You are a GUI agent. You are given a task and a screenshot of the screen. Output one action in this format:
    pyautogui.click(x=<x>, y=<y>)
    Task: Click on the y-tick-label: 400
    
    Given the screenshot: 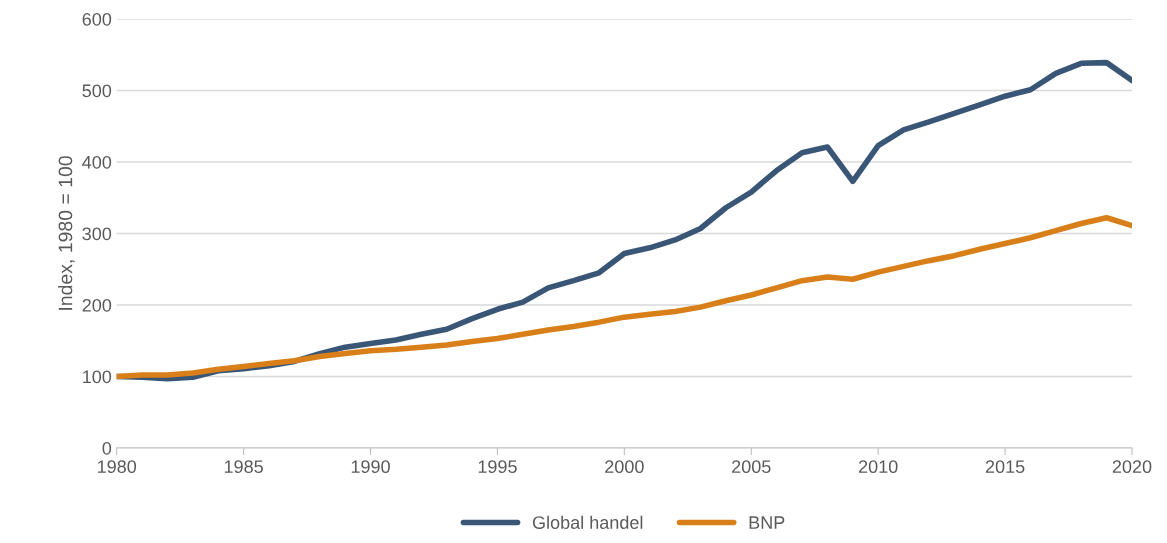 What is the action you would take?
    pyautogui.click(x=97, y=162)
    